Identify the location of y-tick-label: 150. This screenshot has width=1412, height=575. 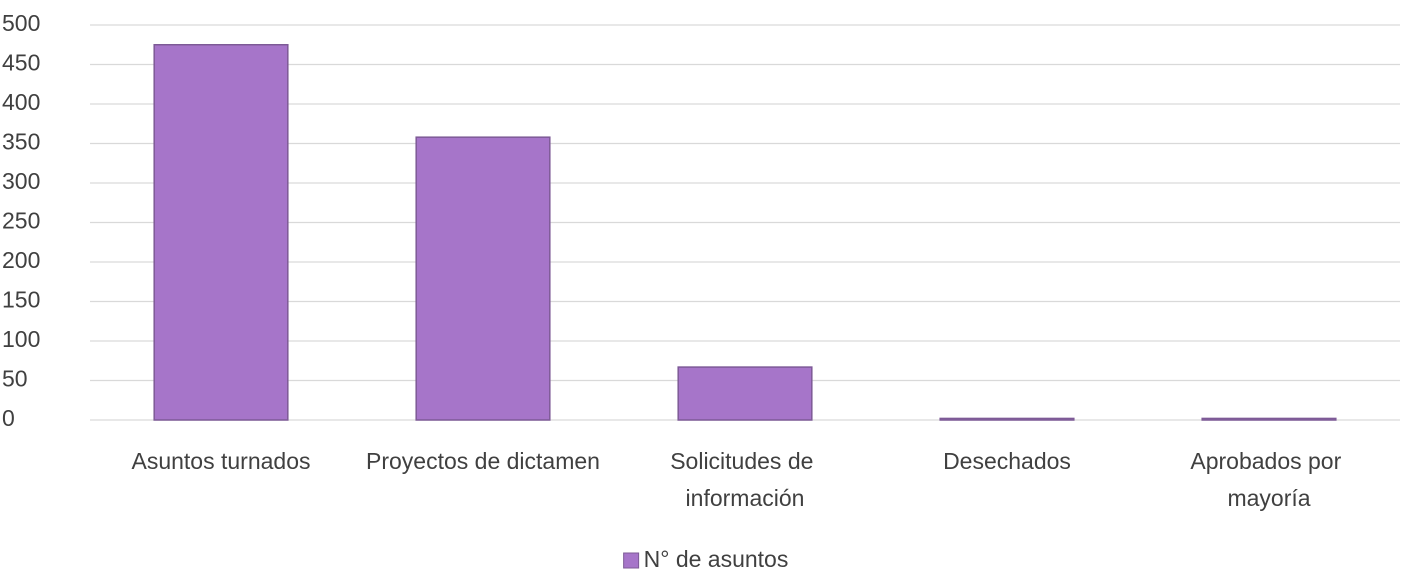
(21, 300).